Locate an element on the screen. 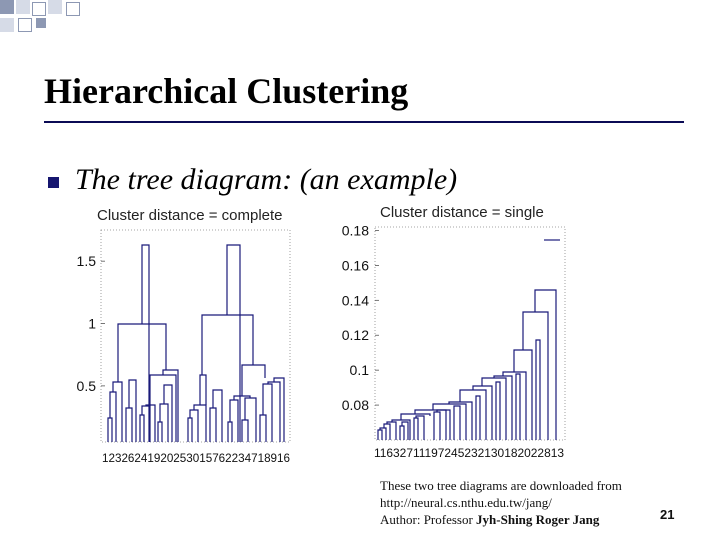 This screenshot has height=540, width=720. y-tick-label: 0.1 is located at coordinates (360, 370).